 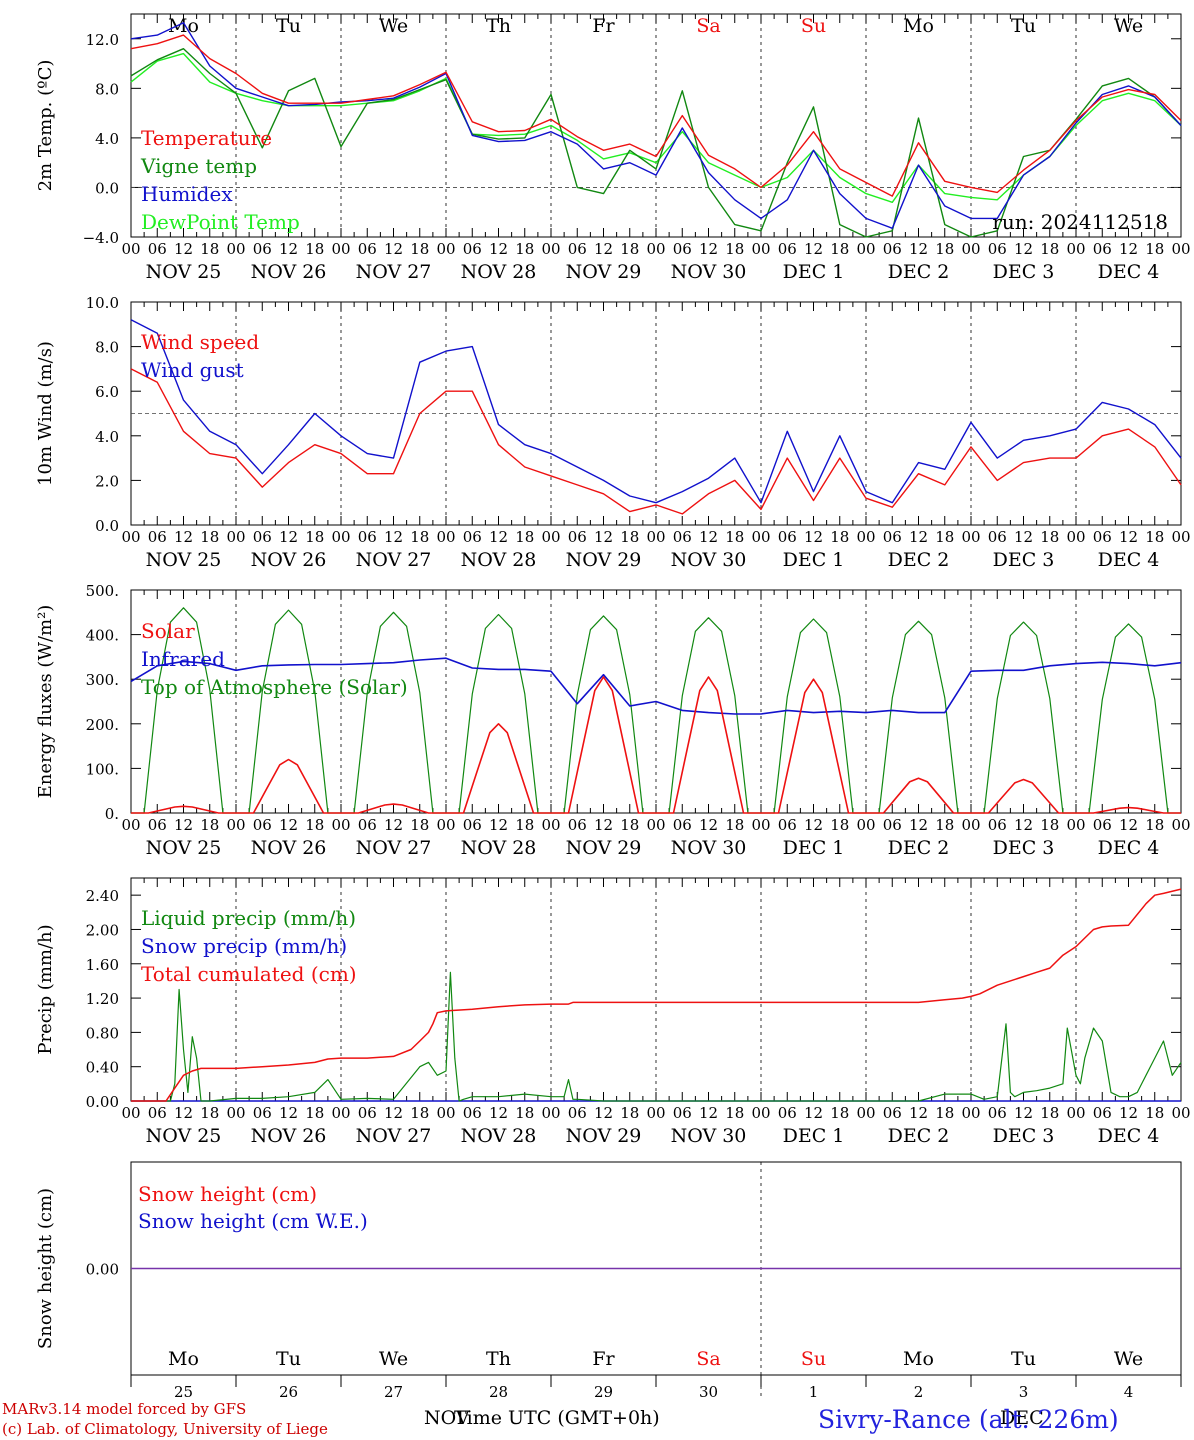 I want to click on legend-vigne-temp: Vigne temp, so click(x=198, y=166).